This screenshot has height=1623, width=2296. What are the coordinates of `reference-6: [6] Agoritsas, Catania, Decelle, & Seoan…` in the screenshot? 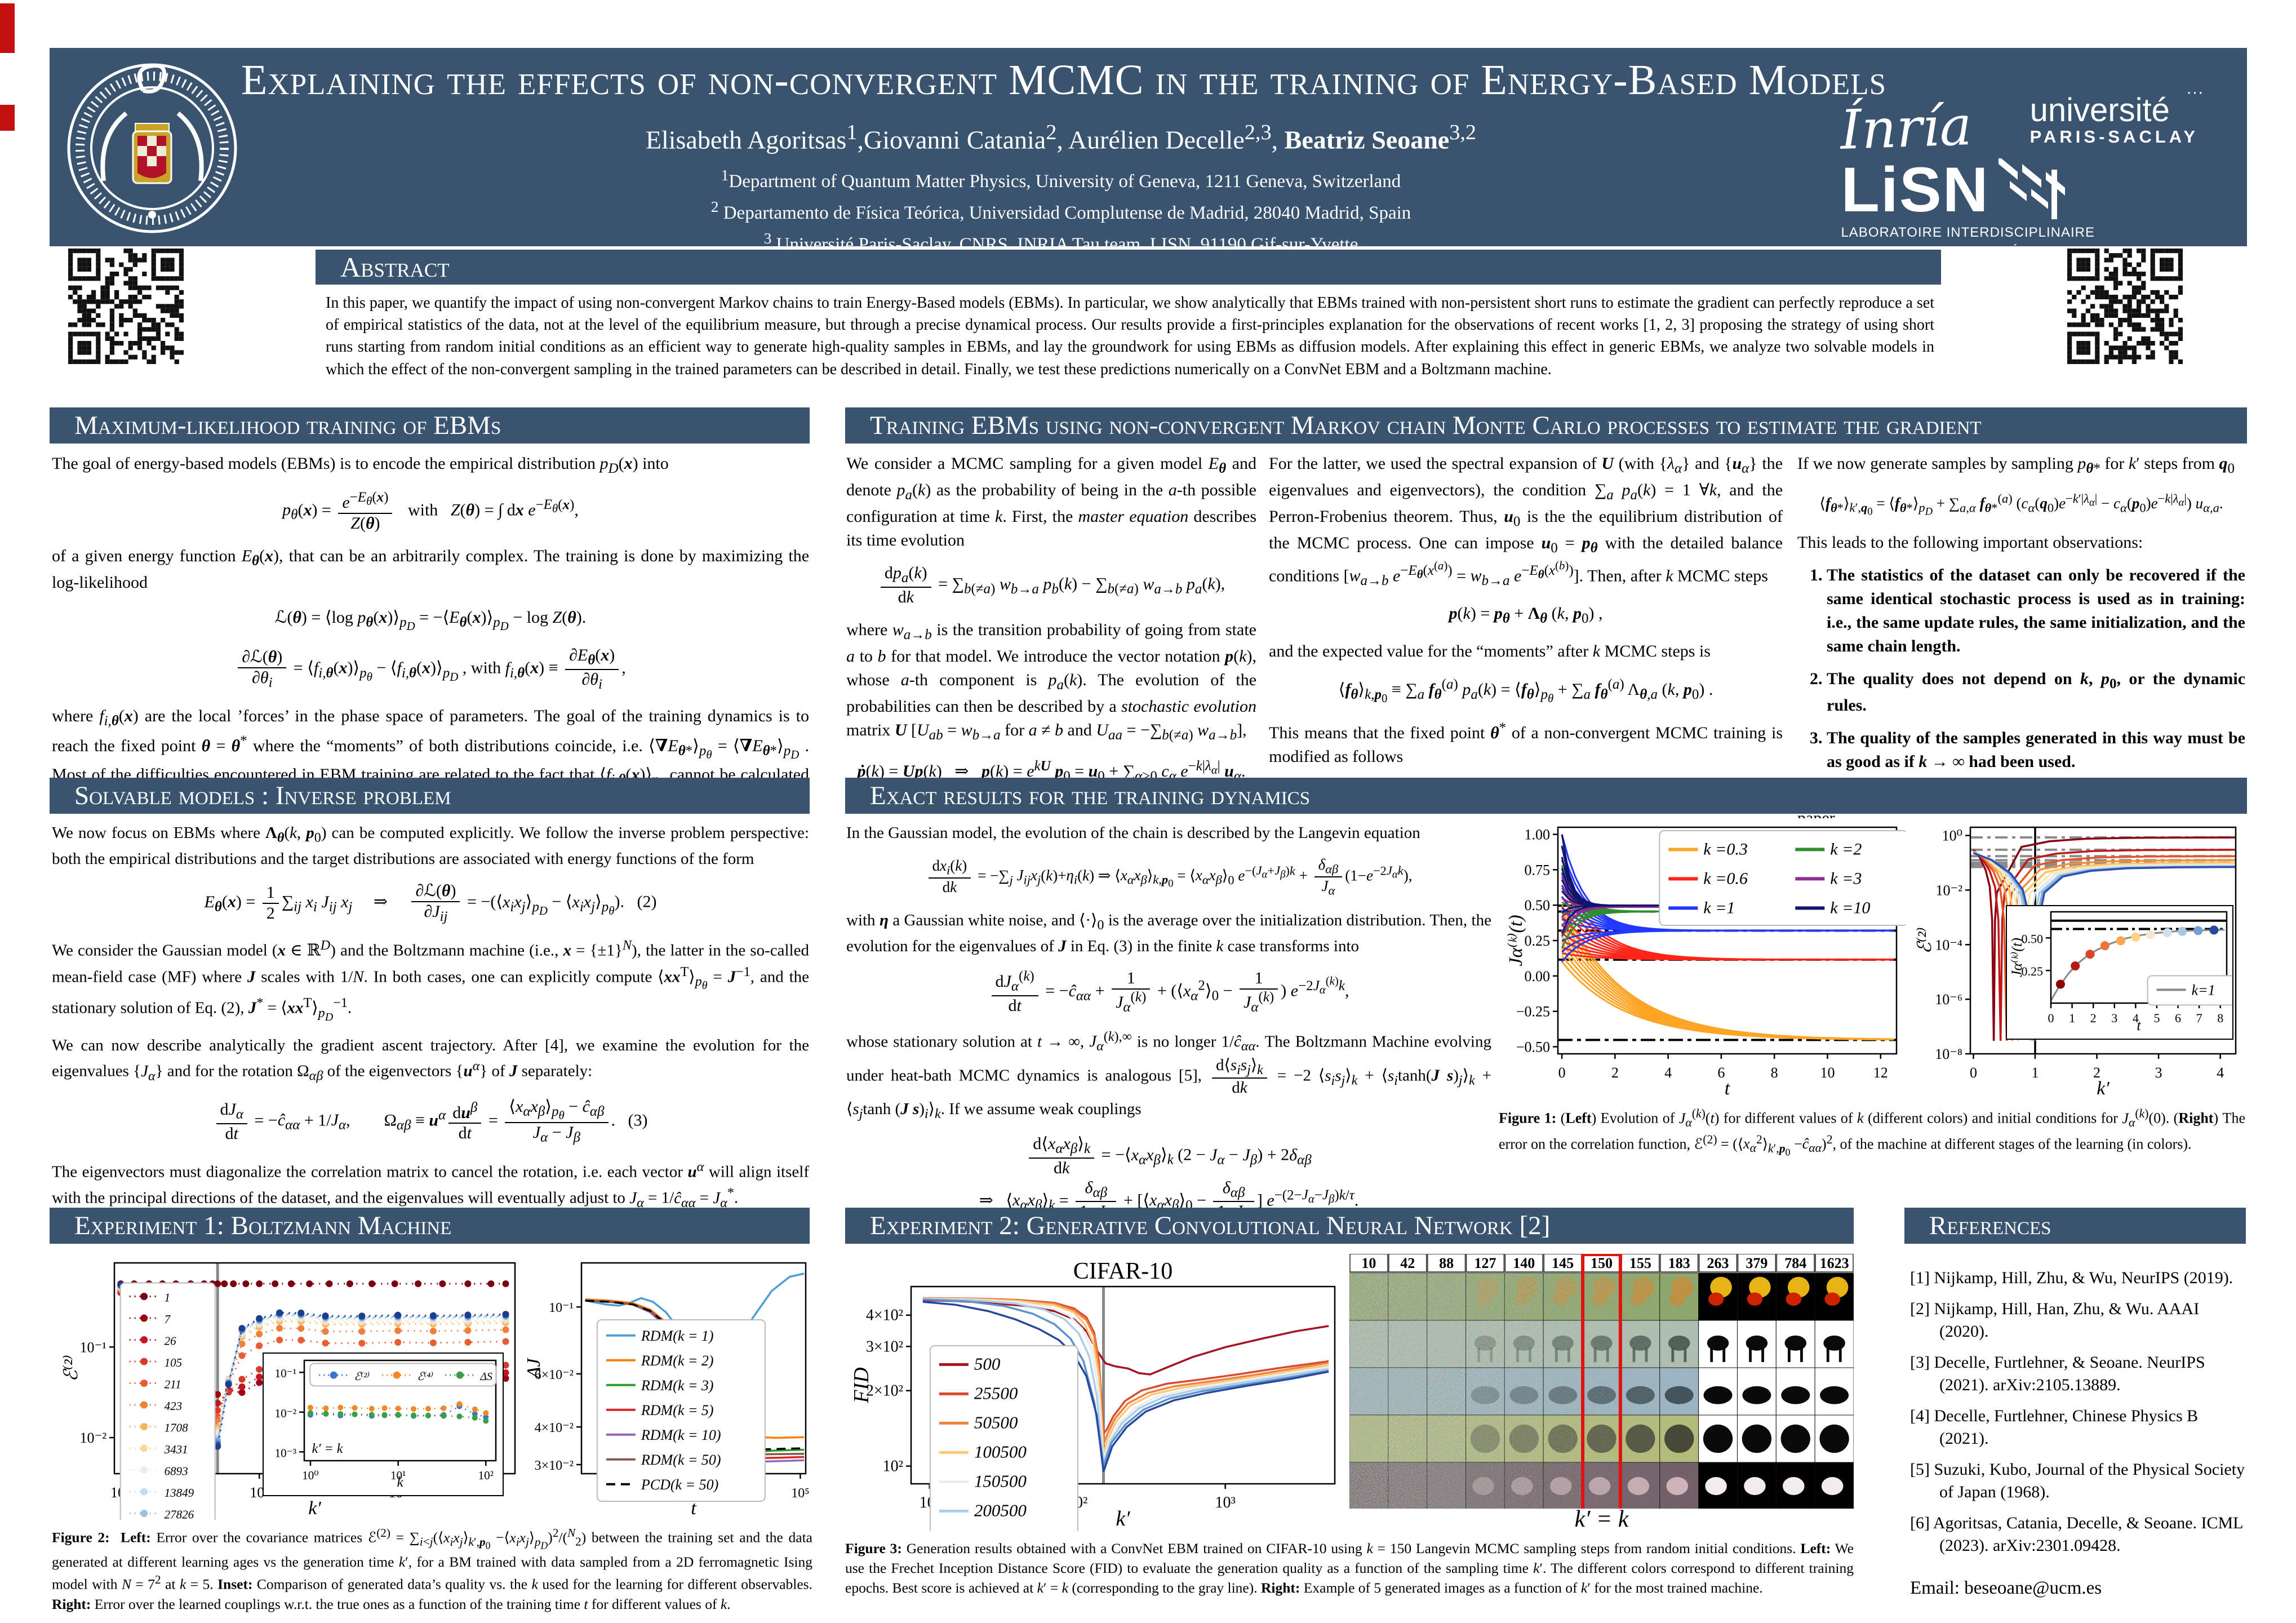 It's located at (2076, 1534).